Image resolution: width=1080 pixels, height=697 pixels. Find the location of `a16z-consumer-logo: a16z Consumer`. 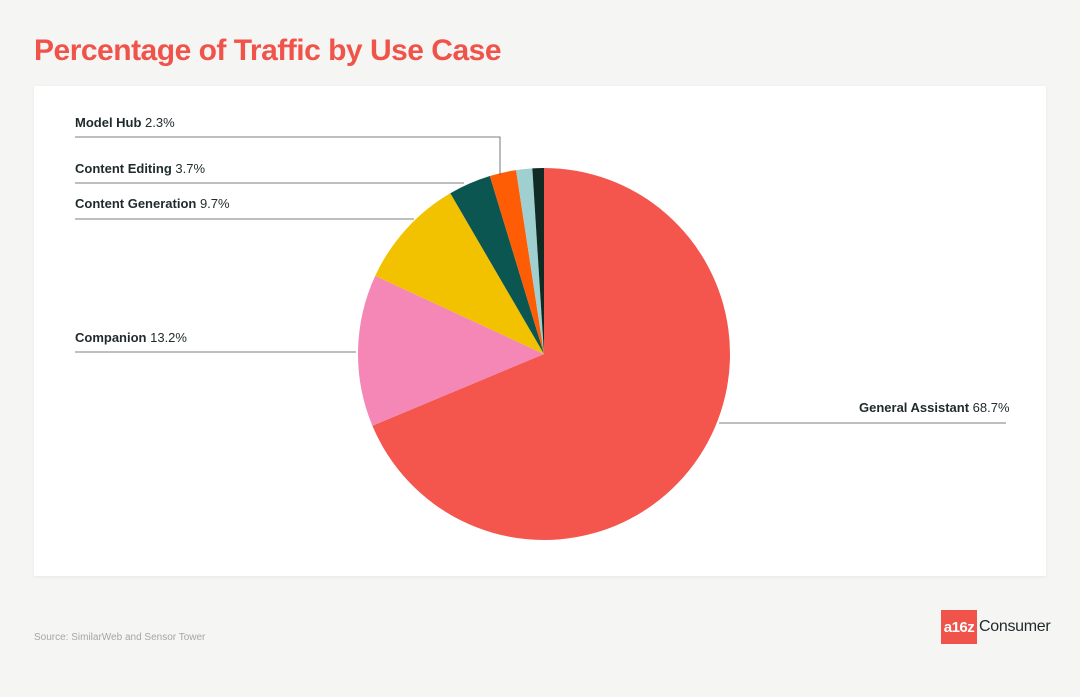

a16z-consumer-logo: a16z Consumer is located at coordinates (996, 627).